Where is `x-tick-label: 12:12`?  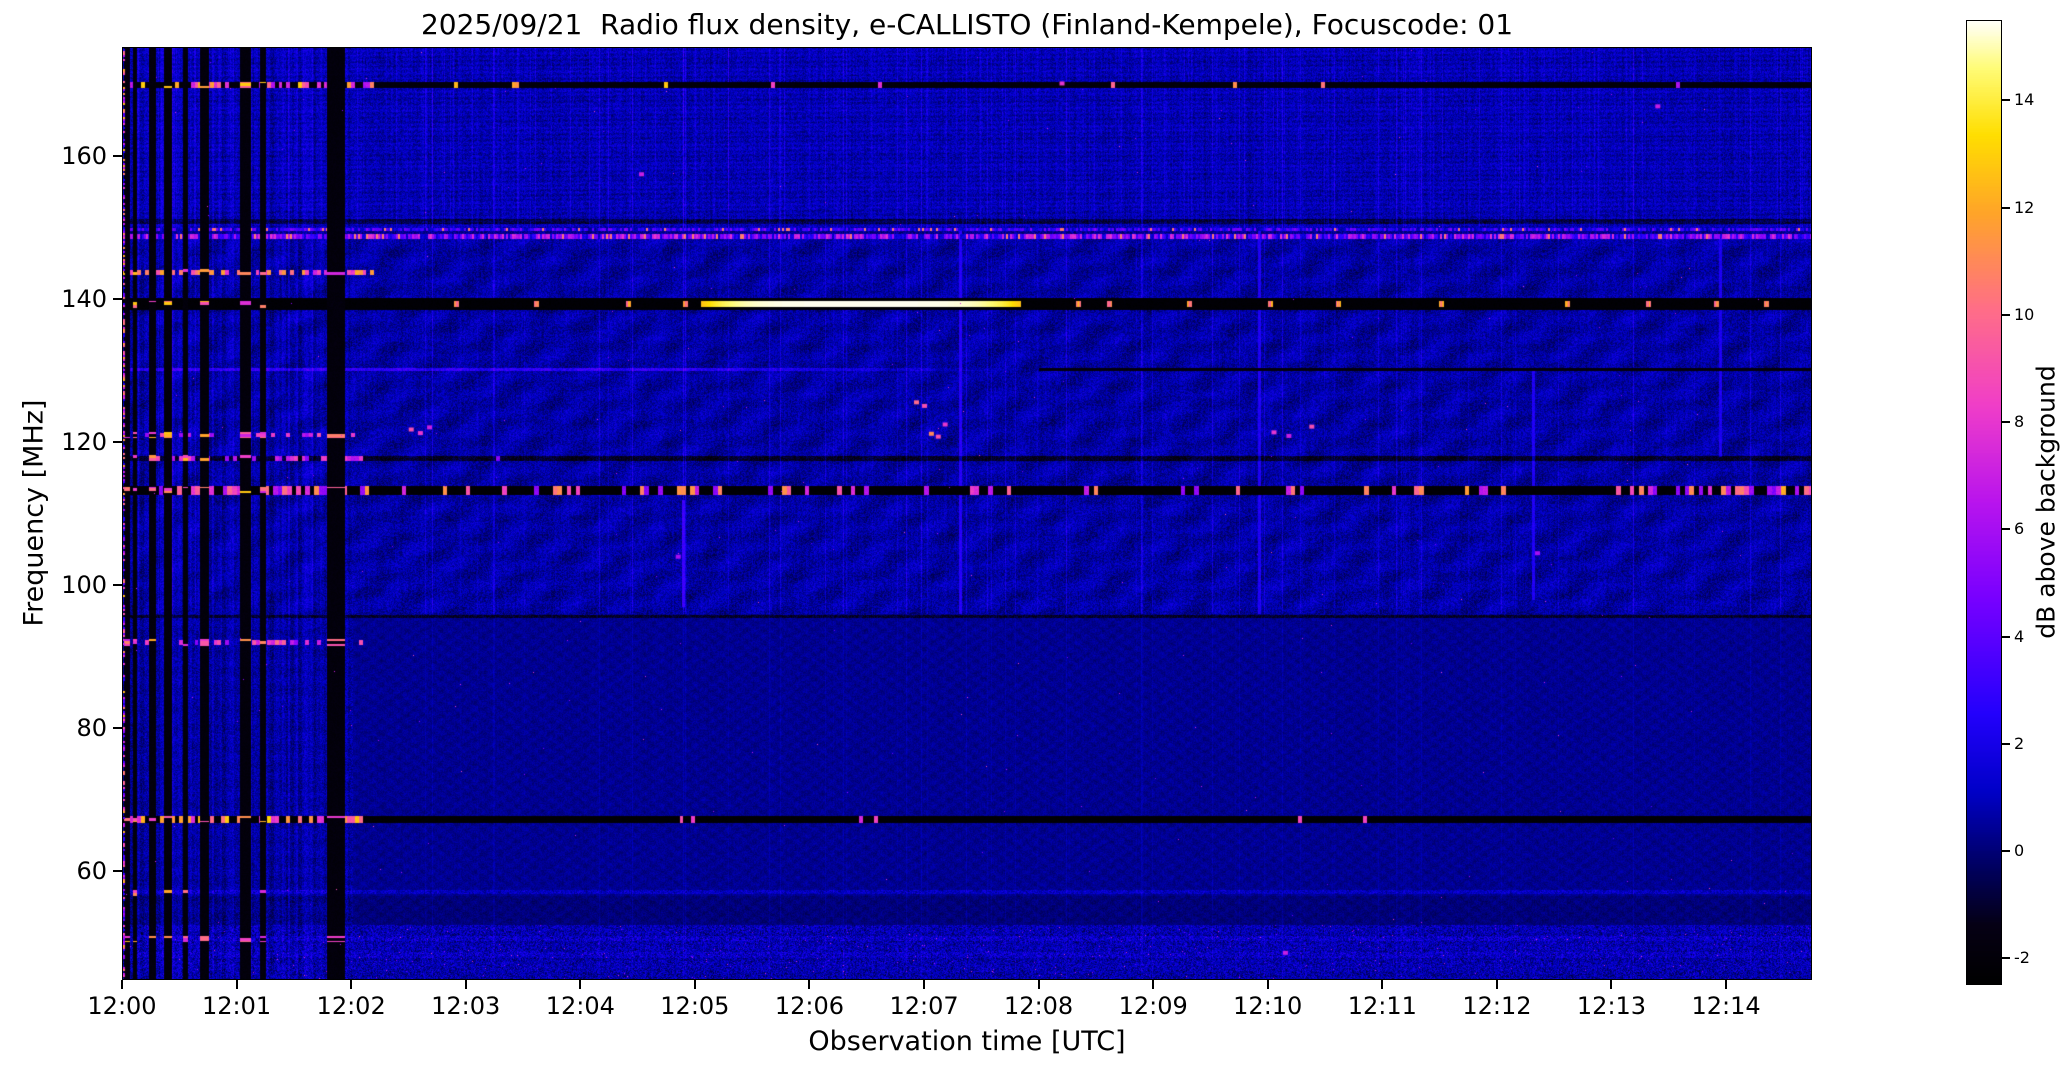 x-tick-label: 12:12 is located at coordinates (1497, 1006).